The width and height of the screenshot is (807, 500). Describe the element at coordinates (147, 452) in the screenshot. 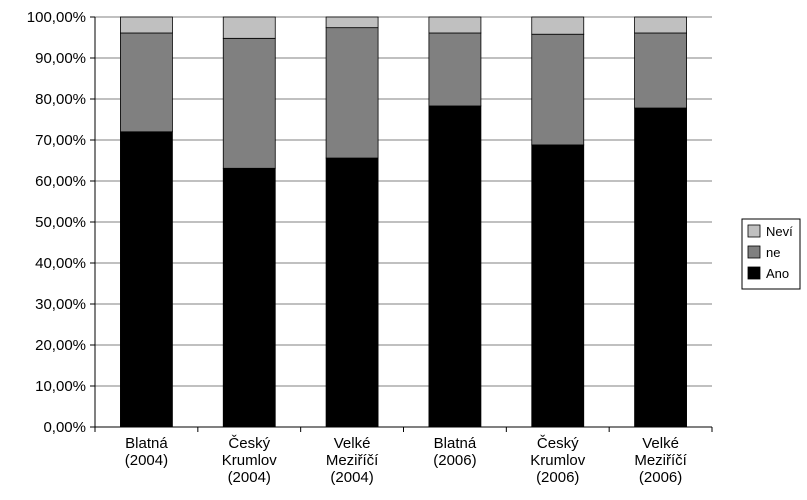

I see `x-category-label: Blatná (2004)` at that location.